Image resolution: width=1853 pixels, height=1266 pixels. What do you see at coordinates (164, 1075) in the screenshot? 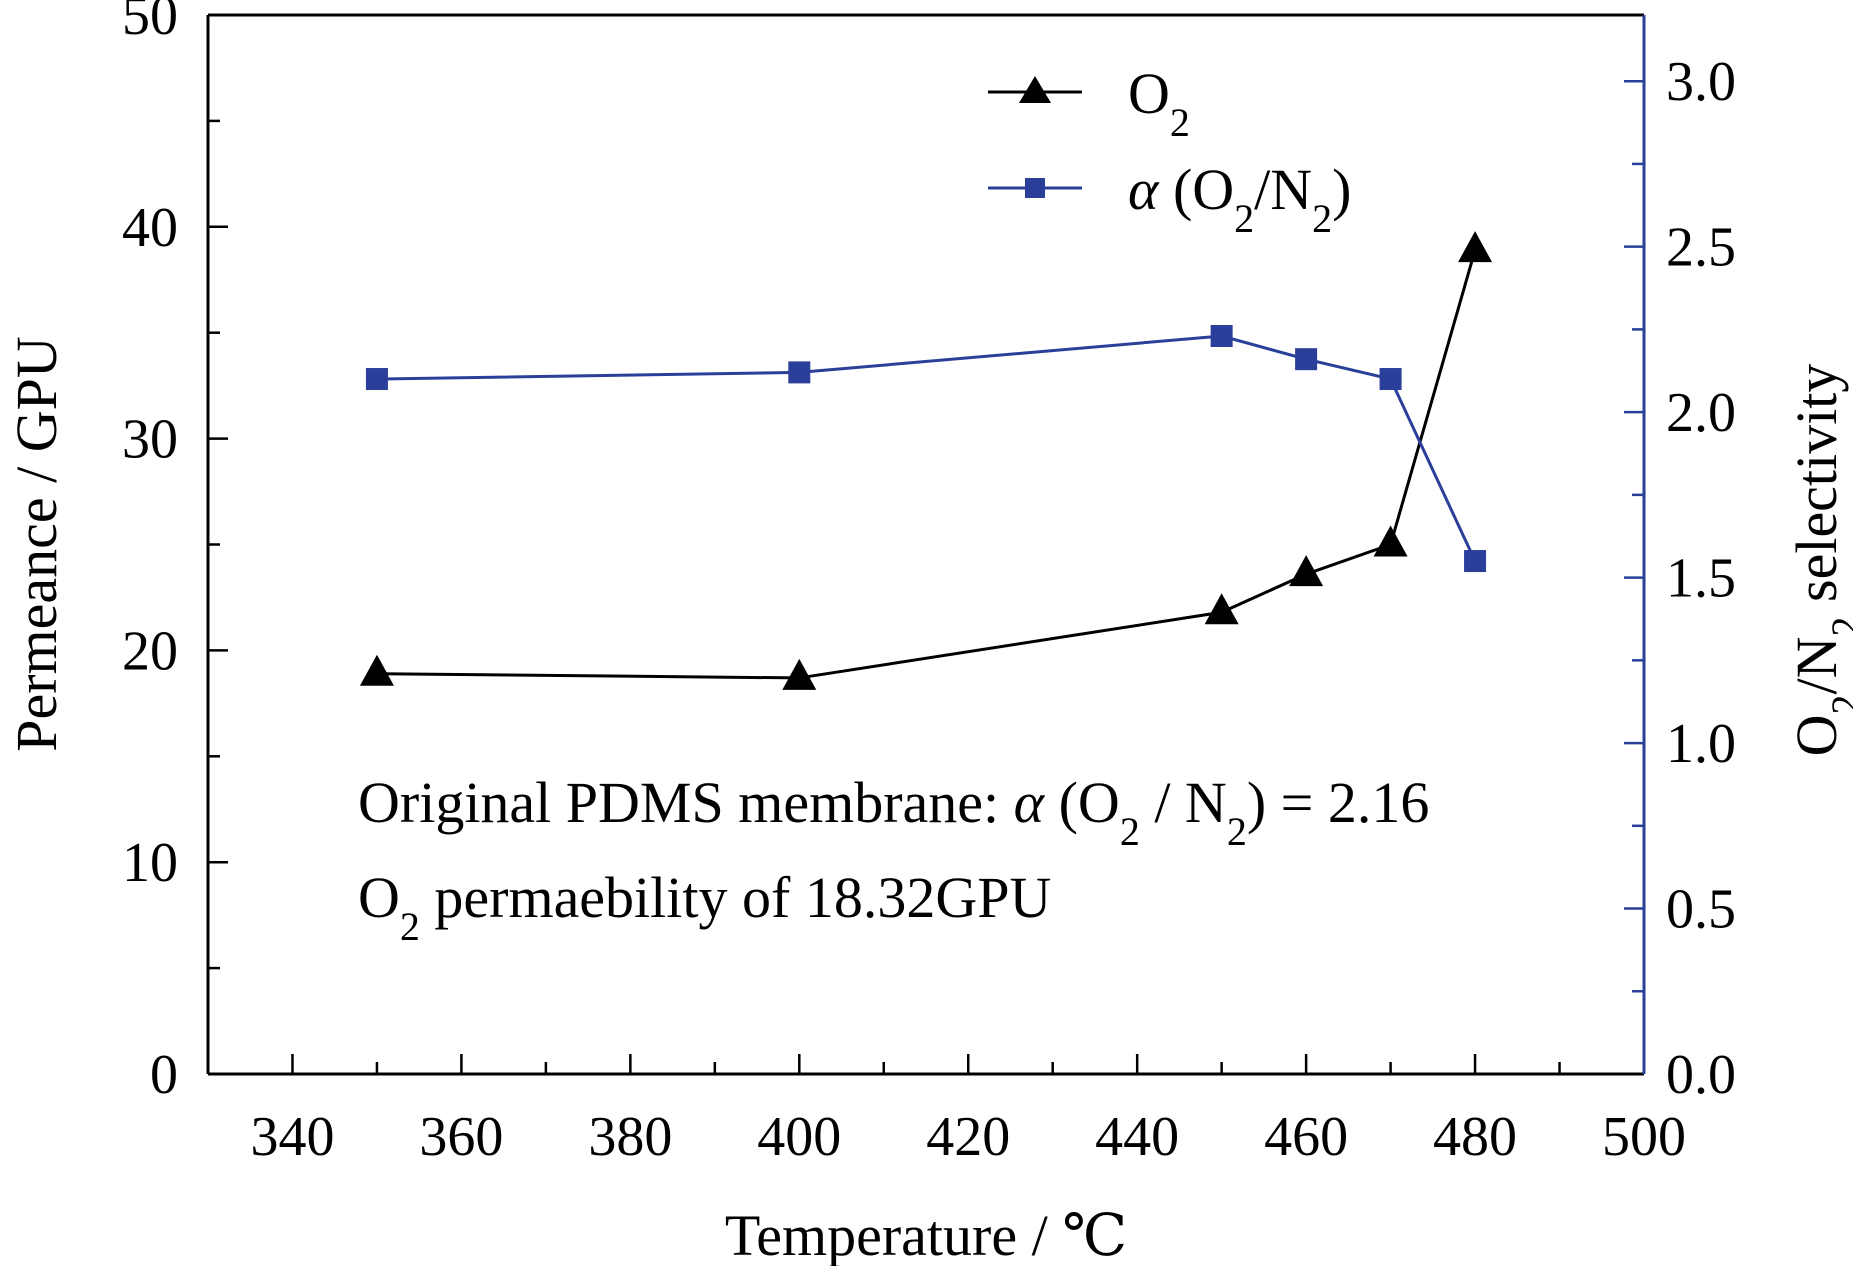
I see `y-left-tick-label: 0` at bounding box center [164, 1075].